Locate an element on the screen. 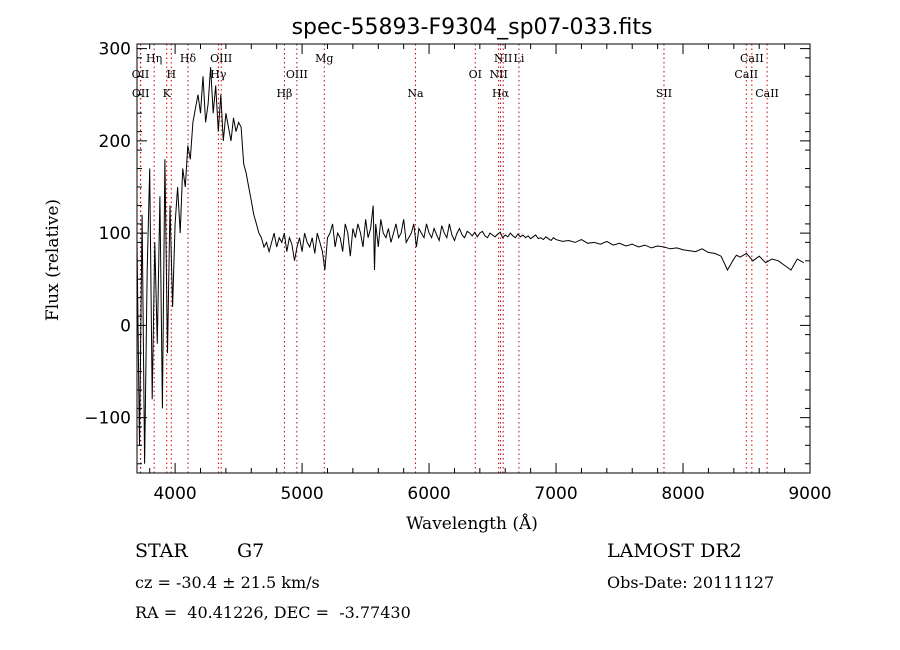 This screenshot has width=900, height=650. line-marker-label: Na is located at coordinates (415, 93).